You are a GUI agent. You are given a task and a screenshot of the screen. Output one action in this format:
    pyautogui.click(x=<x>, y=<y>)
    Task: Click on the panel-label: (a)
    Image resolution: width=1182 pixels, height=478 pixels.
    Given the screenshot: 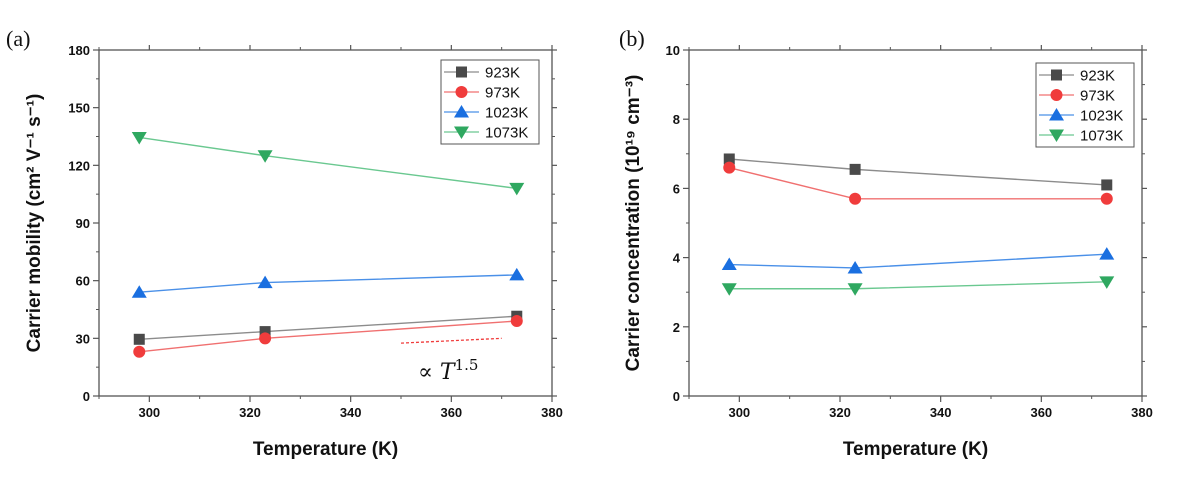 What is the action you would take?
    pyautogui.click(x=18, y=38)
    